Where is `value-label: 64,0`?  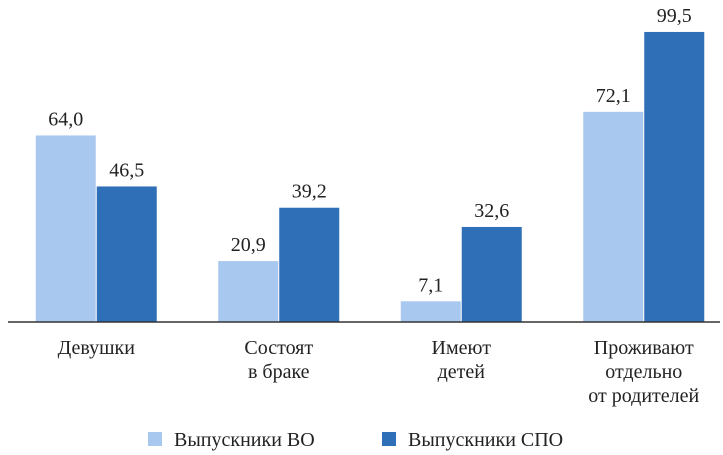
value-label: 64,0 is located at coordinates (65, 119).